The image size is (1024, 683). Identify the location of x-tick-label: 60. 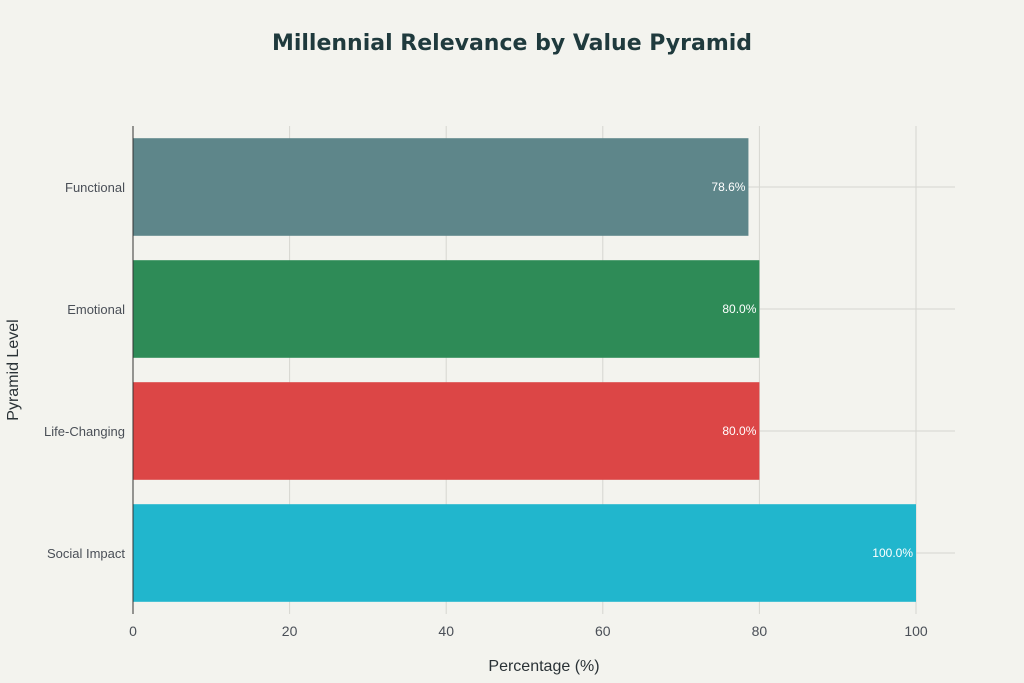
(603, 631).